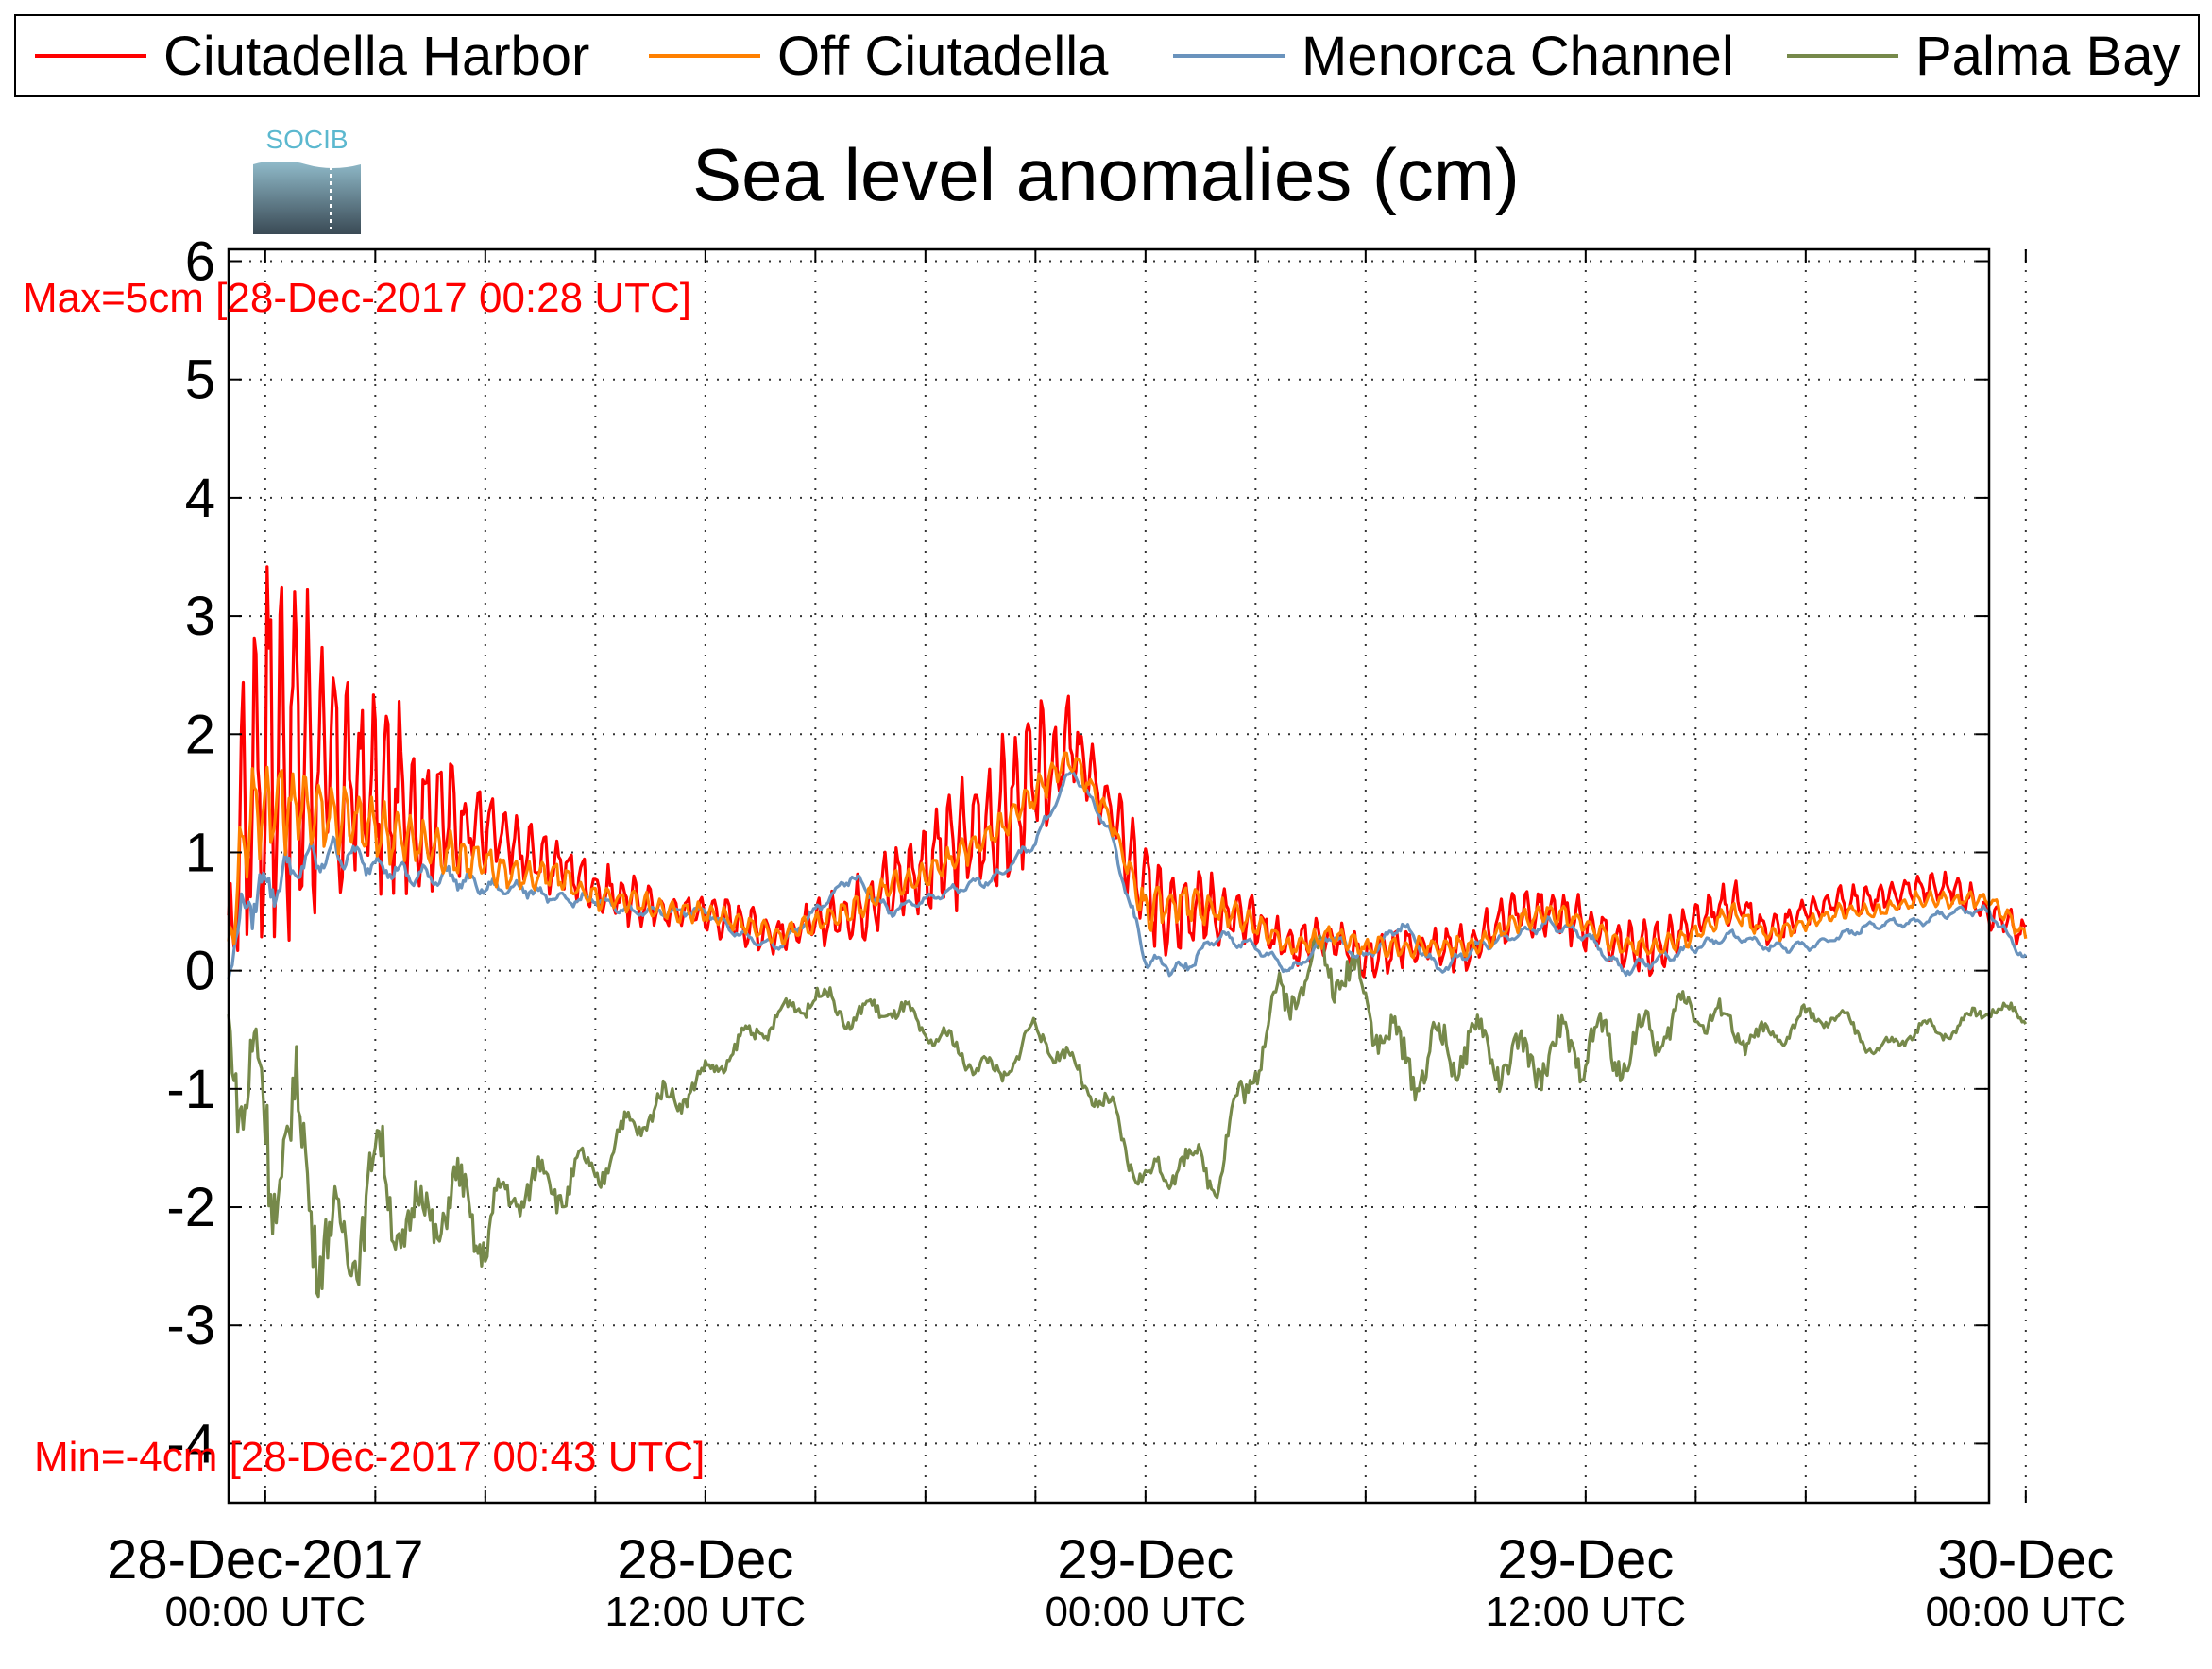 The image size is (2212, 1669). Describe the element at coordinates (190, 1207) in the screenshot. I see `y-tick-label: -2` at that location.